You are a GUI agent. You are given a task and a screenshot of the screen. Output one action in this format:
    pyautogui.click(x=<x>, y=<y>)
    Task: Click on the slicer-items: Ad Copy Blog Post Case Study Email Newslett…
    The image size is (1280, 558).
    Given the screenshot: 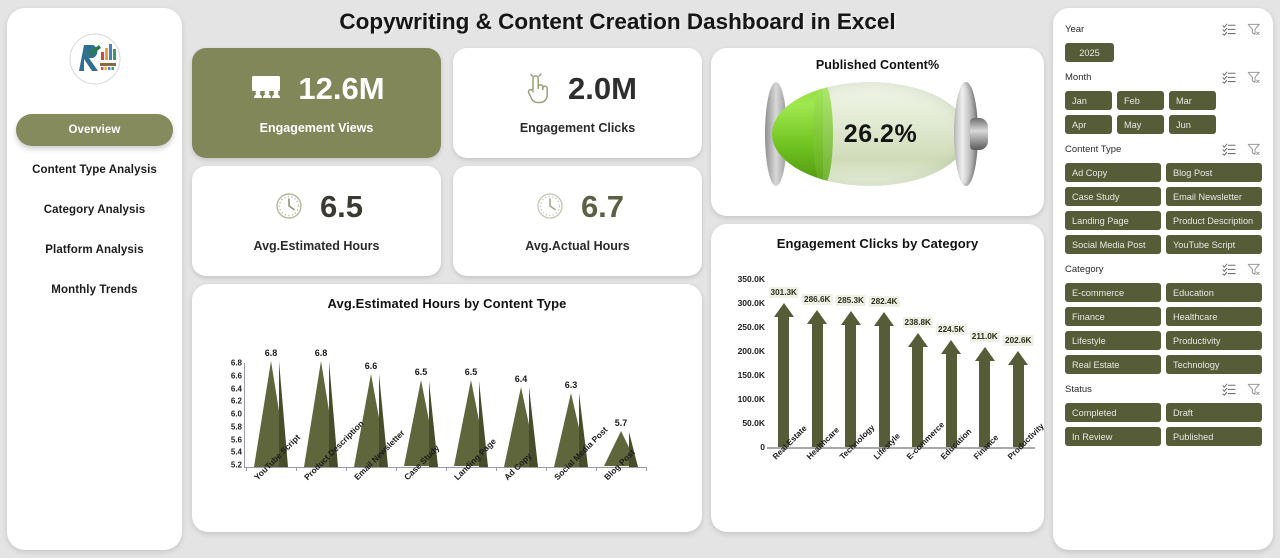 What is the action you would take?
    pyautogui.click(x=1164, y=208)
    